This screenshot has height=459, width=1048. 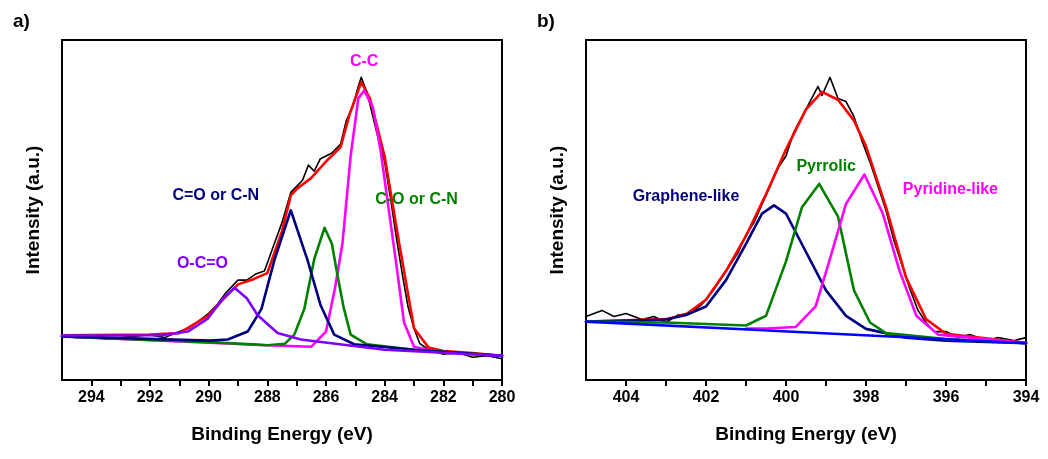 What do you see at coordinates (1026, 396) in the screenshot?
I see `x-tick-label: 394` at bounding box center [1026, 396].